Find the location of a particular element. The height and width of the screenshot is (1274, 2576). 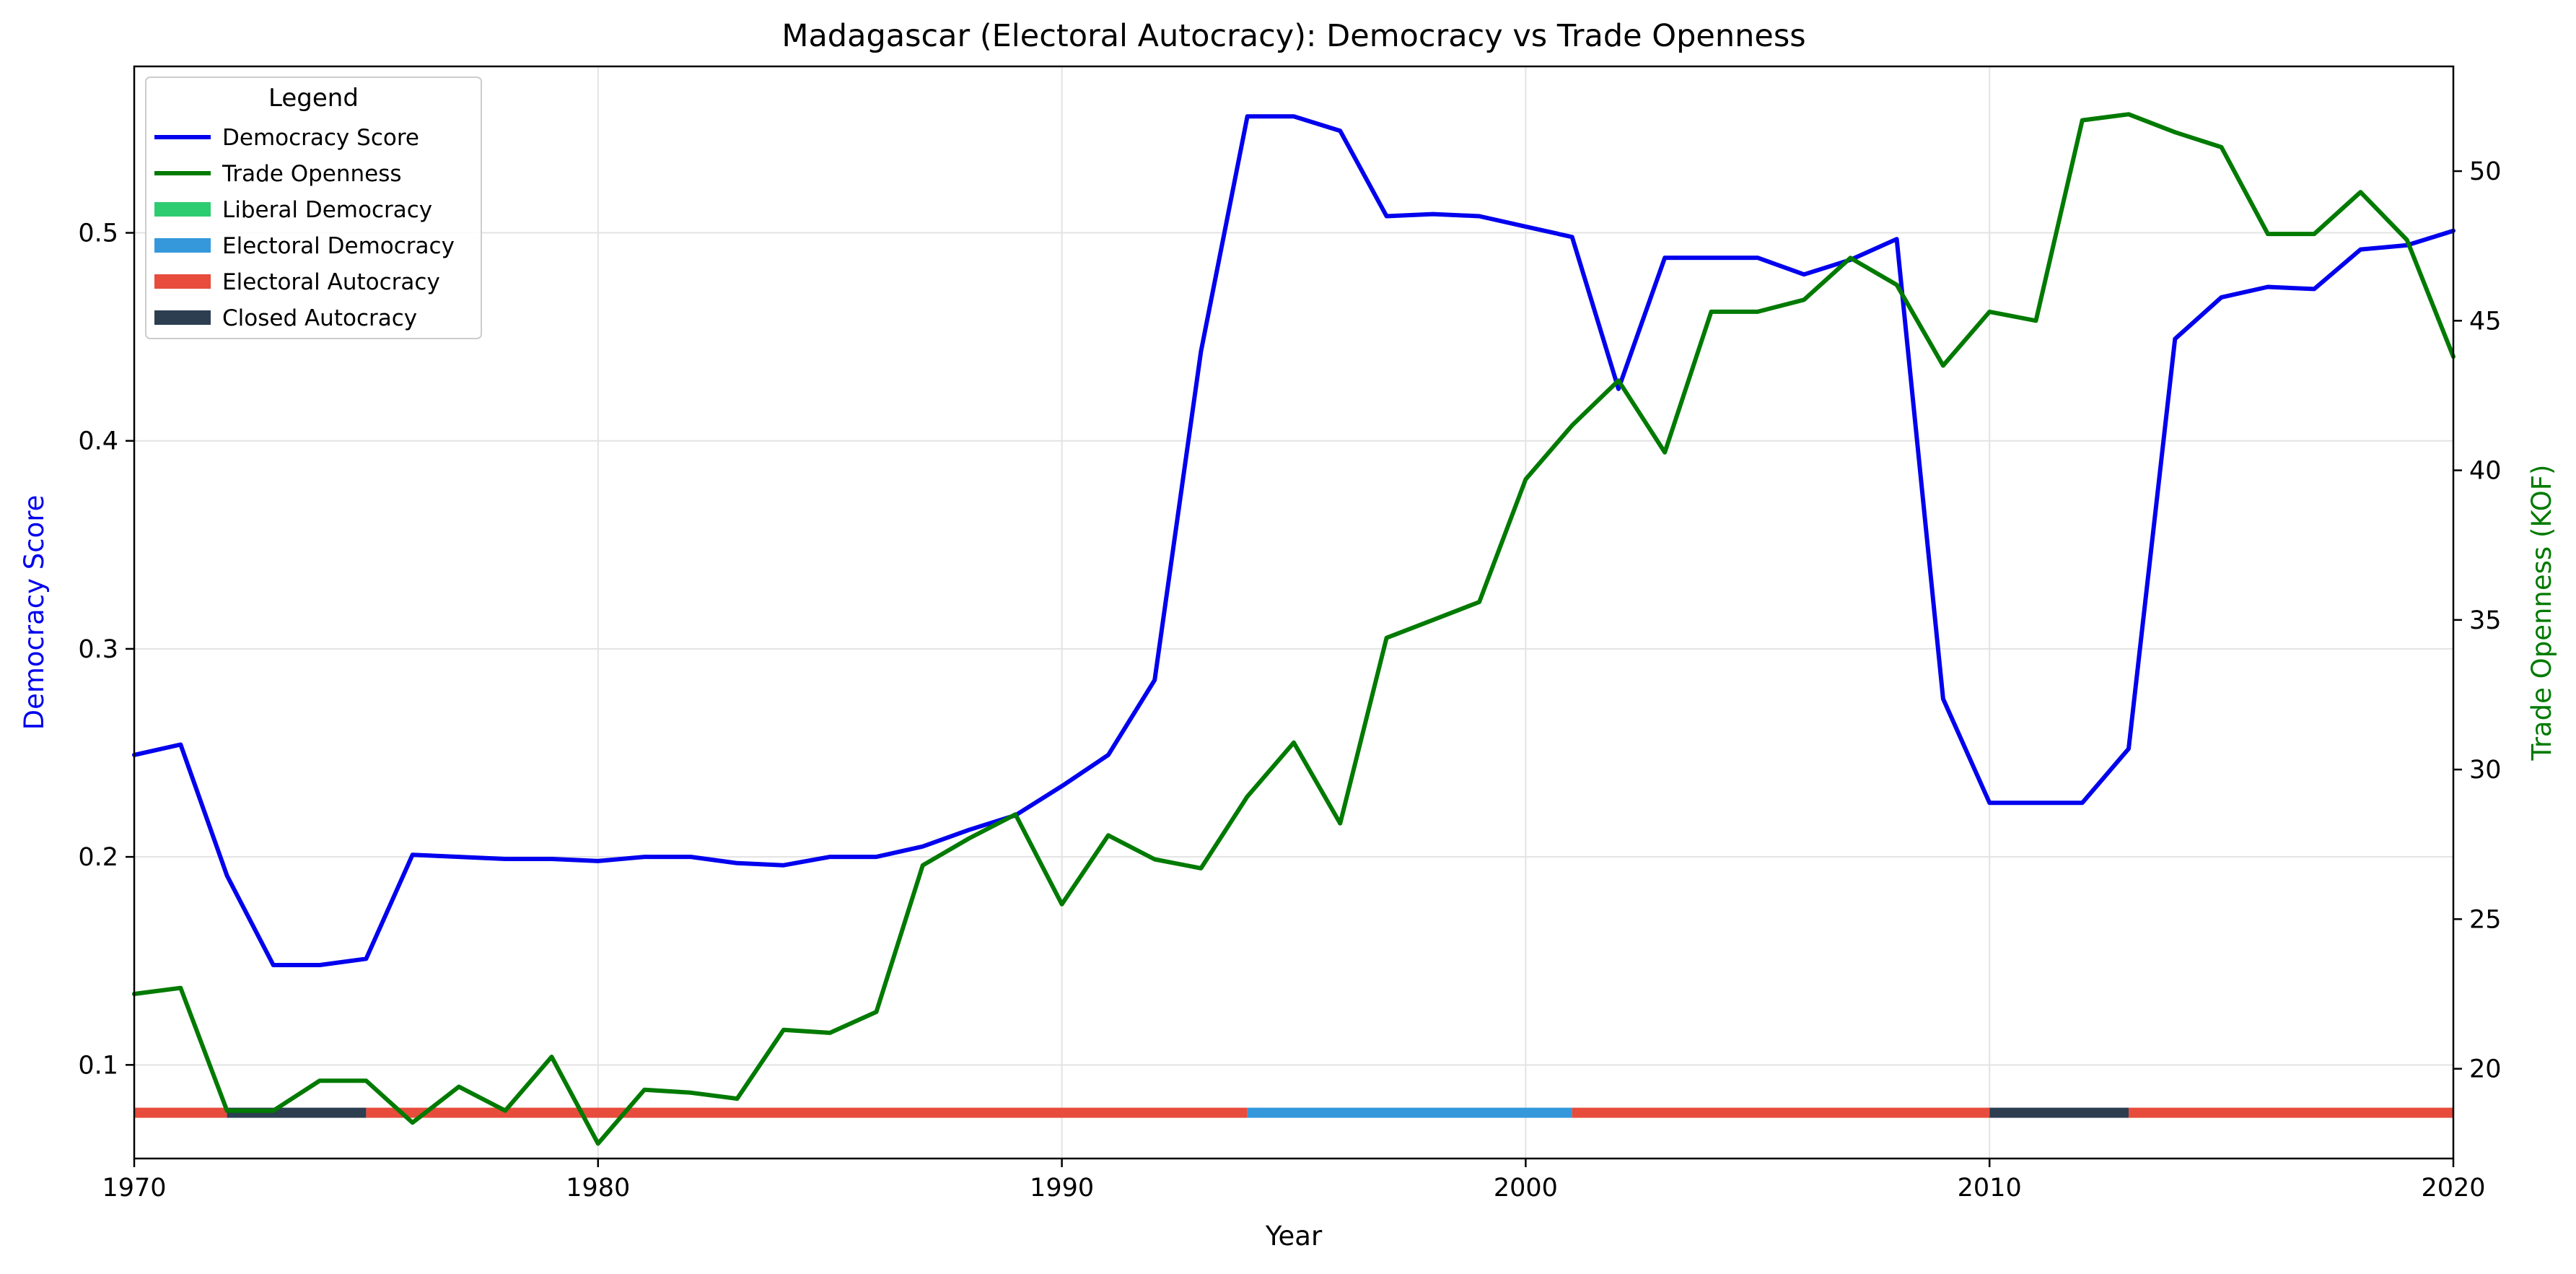

y-tick-label-left: 0.1 is located at coordinates (98, 1065).